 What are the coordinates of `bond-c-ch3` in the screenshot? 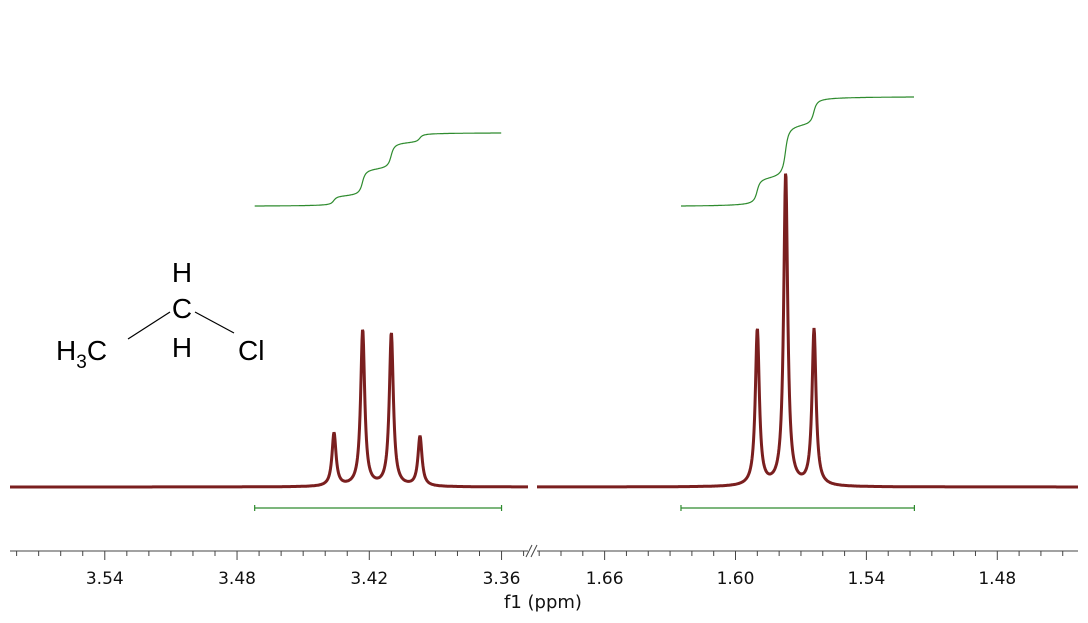 It's located at (149, 325).